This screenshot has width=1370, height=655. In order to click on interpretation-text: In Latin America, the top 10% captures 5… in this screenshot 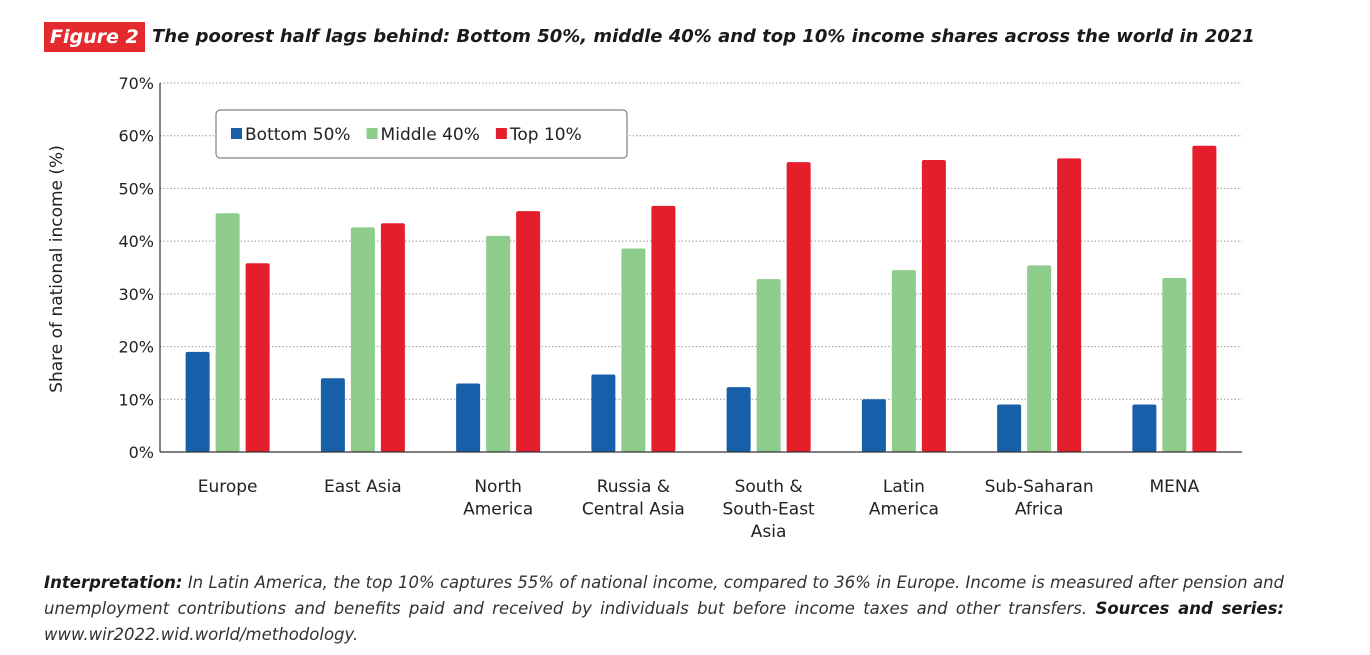, I will do `click(664, 595)`.